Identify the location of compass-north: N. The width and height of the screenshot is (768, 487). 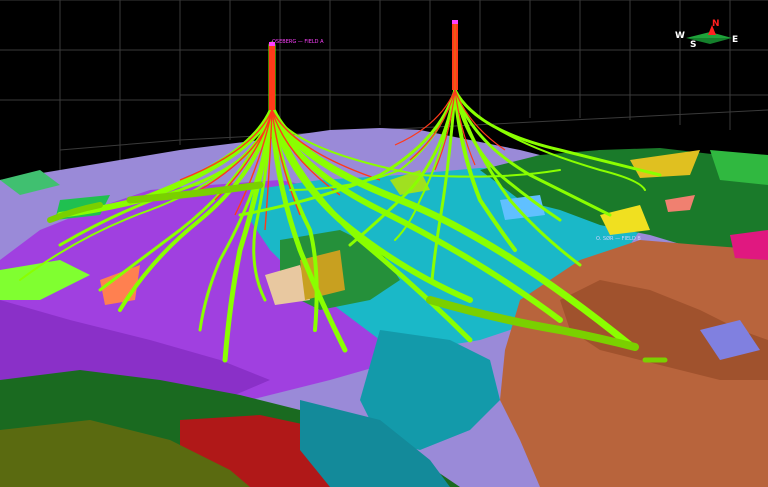
(716, 24).